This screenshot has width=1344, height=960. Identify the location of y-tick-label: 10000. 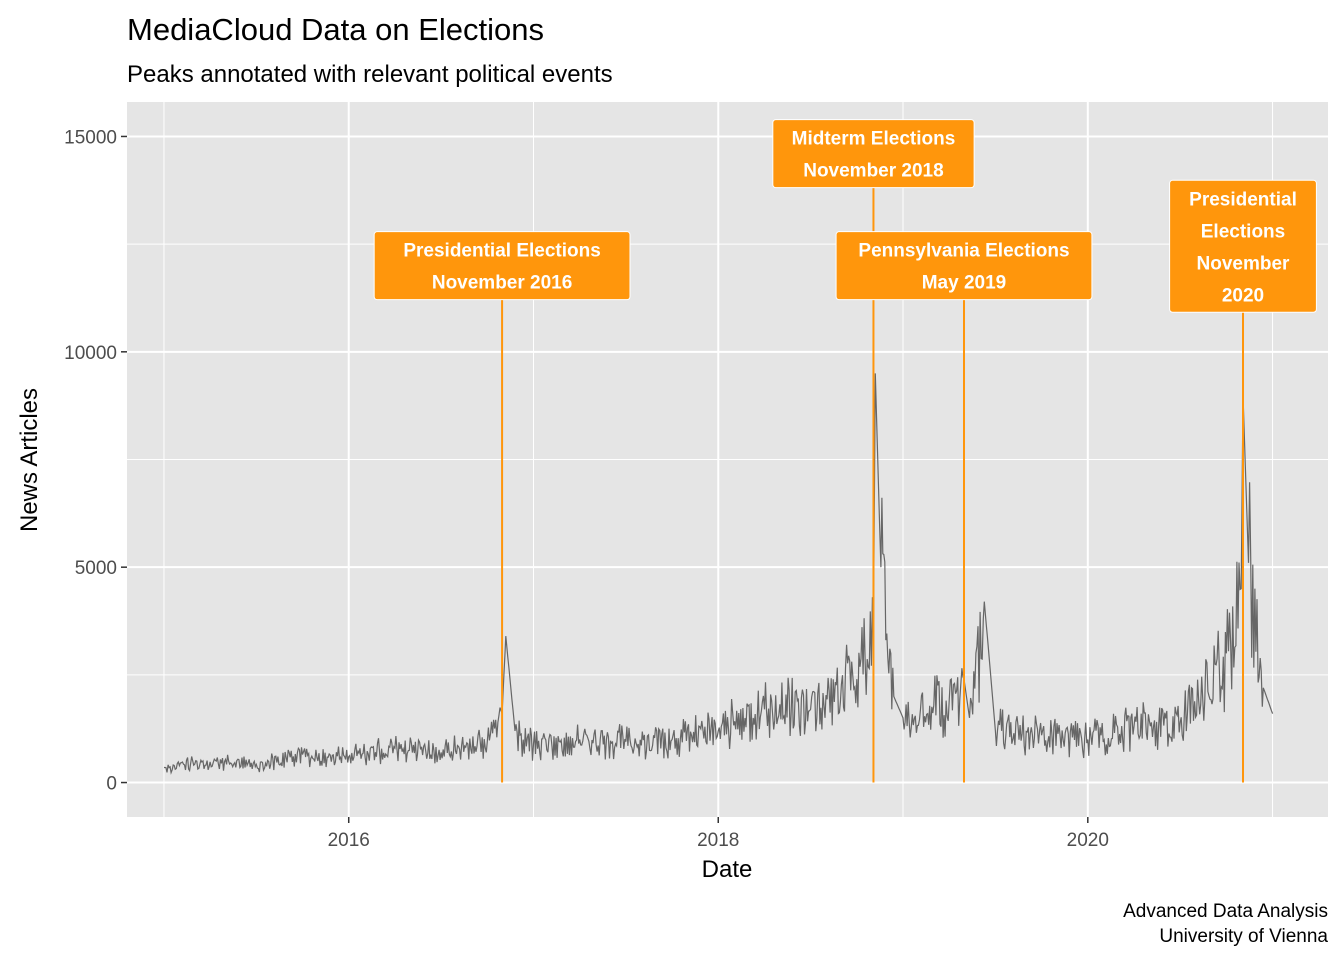
(90, 353).